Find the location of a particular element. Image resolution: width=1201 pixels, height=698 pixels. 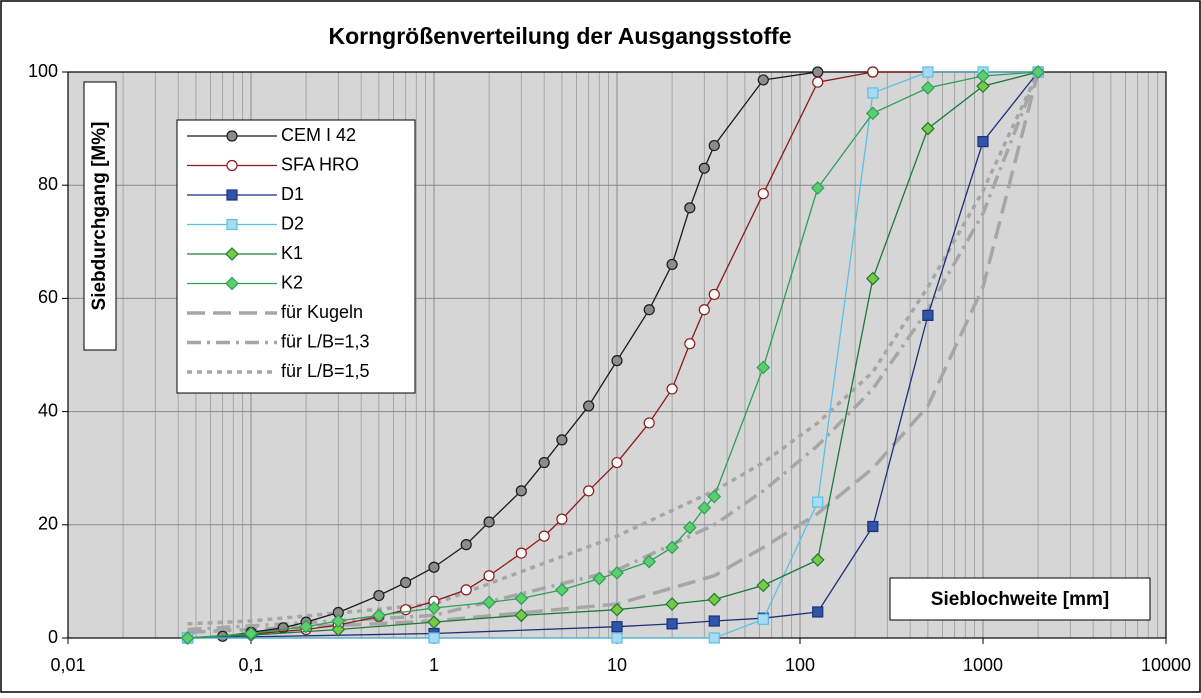

legend-label: K2 is located at coordinates (292, 282).